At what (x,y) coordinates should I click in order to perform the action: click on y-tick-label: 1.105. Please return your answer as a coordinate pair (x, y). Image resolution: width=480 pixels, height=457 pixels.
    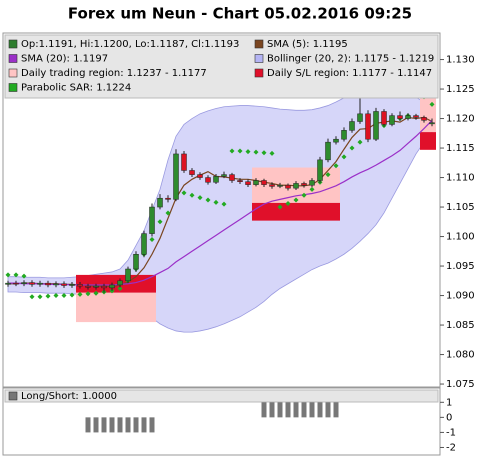
    Looking at the image, I should click on (460, 207).